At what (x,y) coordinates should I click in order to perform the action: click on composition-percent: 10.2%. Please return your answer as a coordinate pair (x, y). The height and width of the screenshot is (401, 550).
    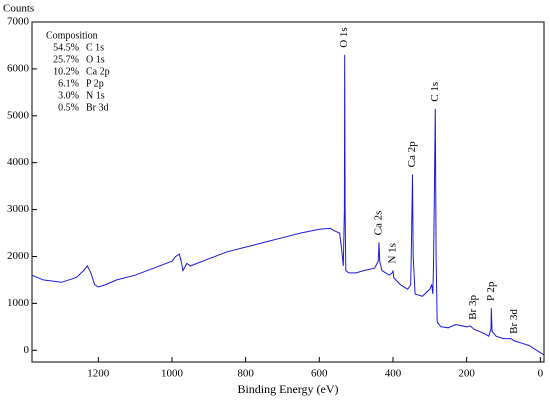
    Looking at the image, I should click on (66, 71).